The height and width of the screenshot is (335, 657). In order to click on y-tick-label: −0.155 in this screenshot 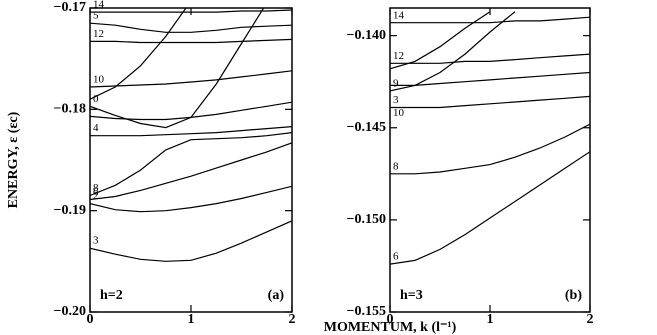, I will do `click(366, 311)`.